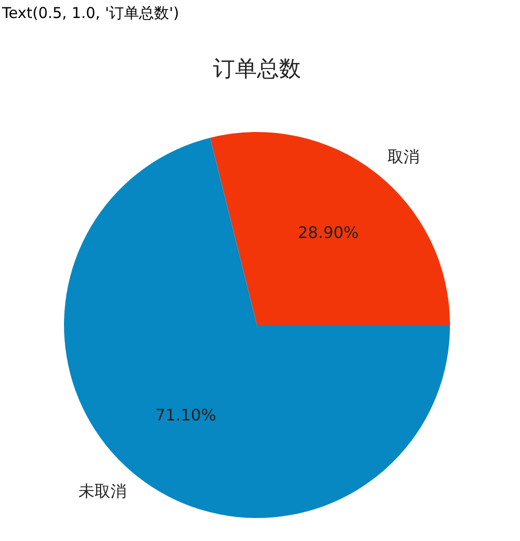  Describe the element at coordinates (185, 415) in the screenshot. I see `data-label: 71.10%` at that location.